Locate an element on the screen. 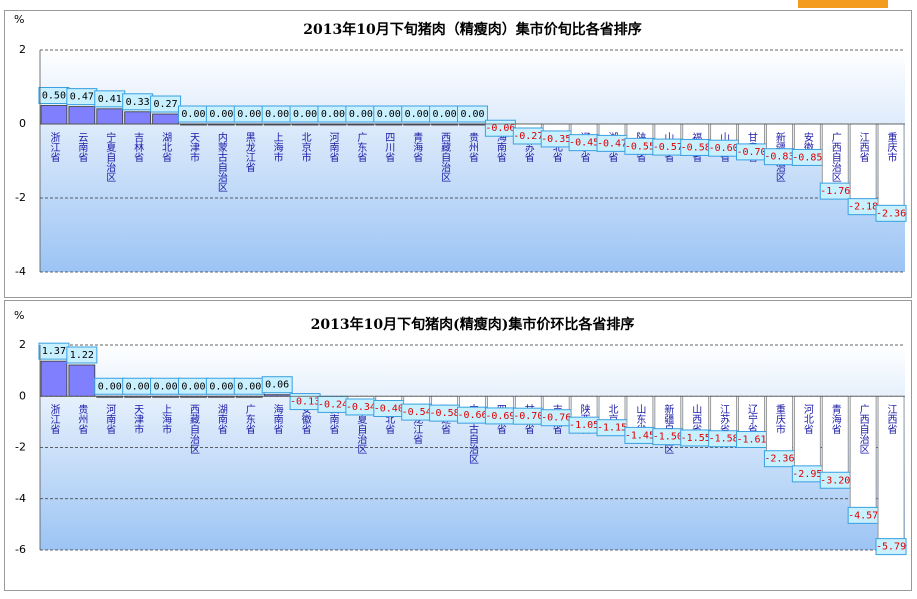 Image resolution: width=917 pixels, height=599 pixels. value-label: -0.35 is located at coordinates (556, 139).